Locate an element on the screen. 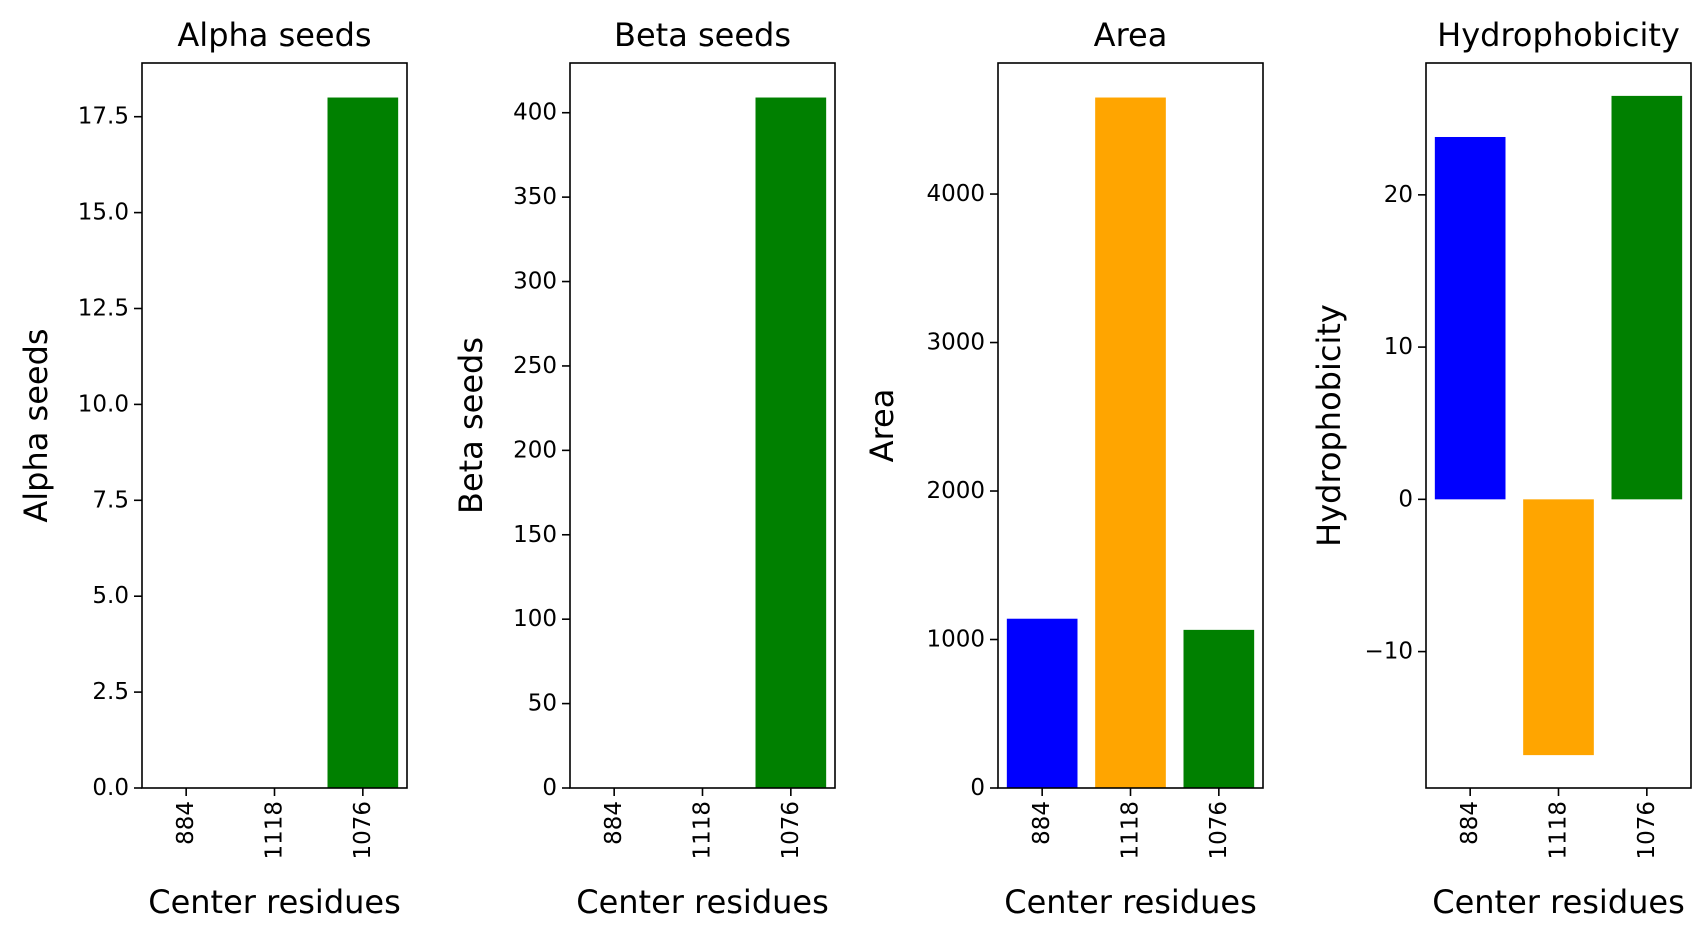 Image resolution: width=1706 pixels, height=937 pixels. y-tick-label: 150 is located at coordinates (535, 535).